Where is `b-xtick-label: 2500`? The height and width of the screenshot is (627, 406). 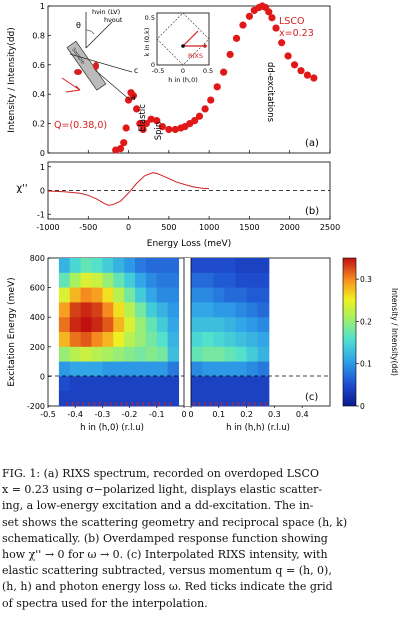
b-xtick-label: 2500 is located at coordinates (330, 227).